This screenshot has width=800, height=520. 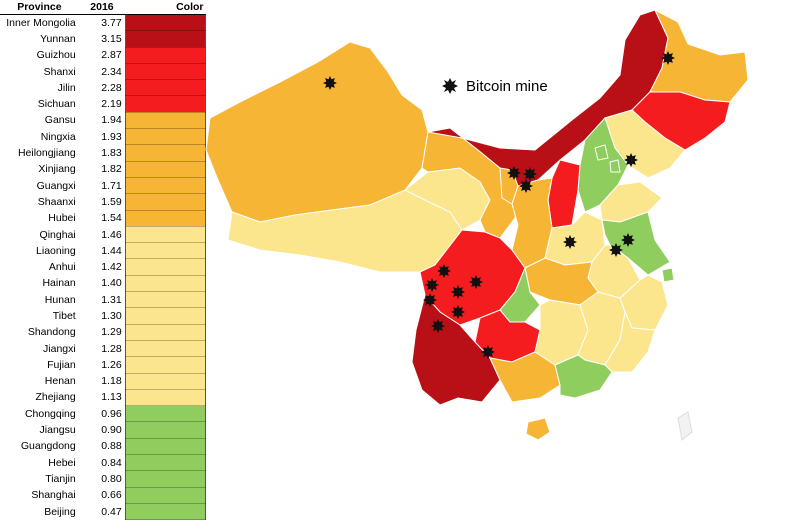 I want to click on table-row: Inner Mongolia 3.77, so click(x=103, y=23).